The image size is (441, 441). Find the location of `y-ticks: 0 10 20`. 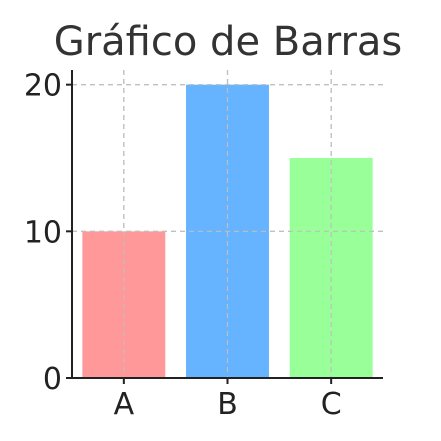

y-ticks: 0 10 20 is located at coordinates (48, 233).